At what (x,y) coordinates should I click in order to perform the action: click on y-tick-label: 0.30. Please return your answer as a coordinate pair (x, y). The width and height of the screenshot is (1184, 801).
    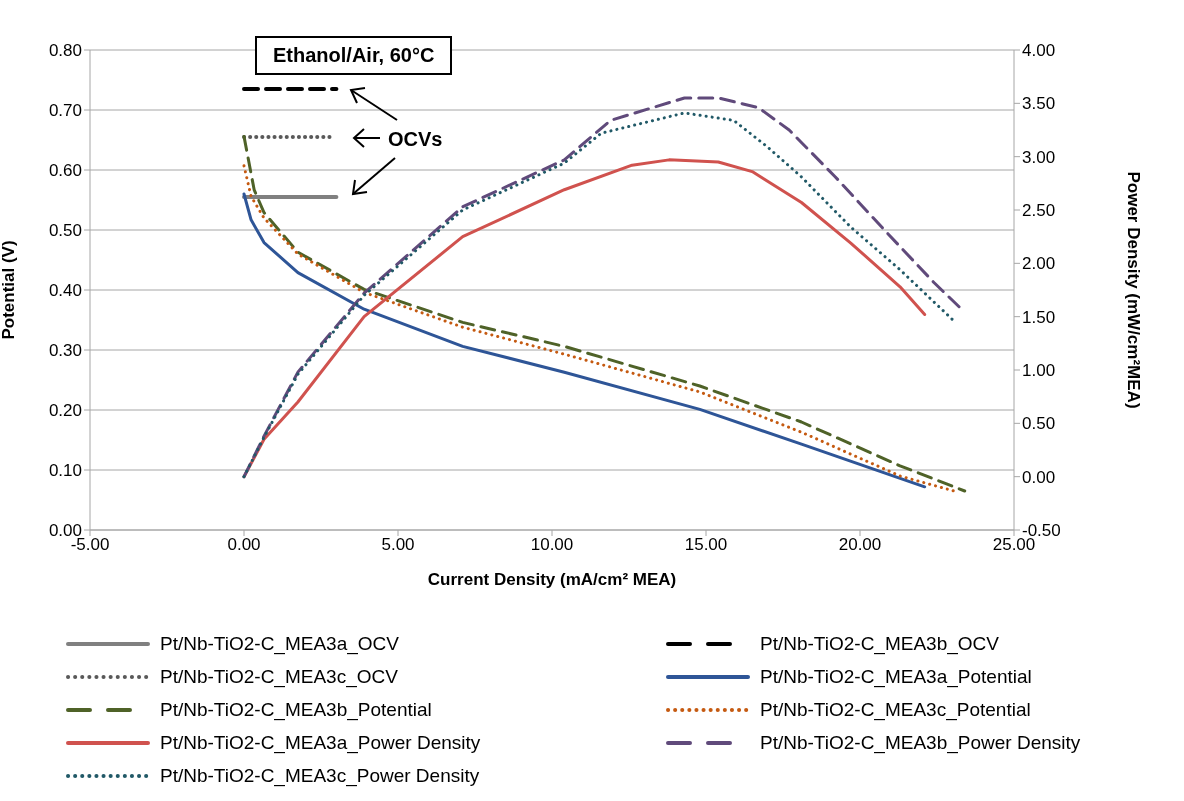
    Looking at the image, I should click on (65, 351).